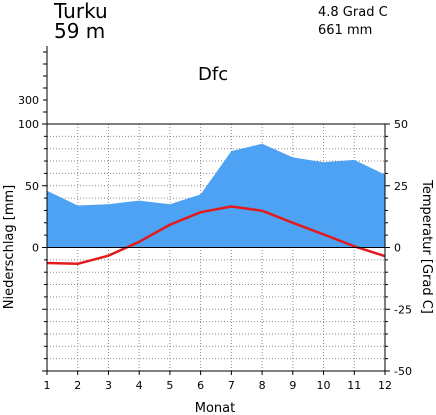  Describe the element at coordinates (397, 248) in the screenshot. I see `right-axis-tick-label: 0` at that location.